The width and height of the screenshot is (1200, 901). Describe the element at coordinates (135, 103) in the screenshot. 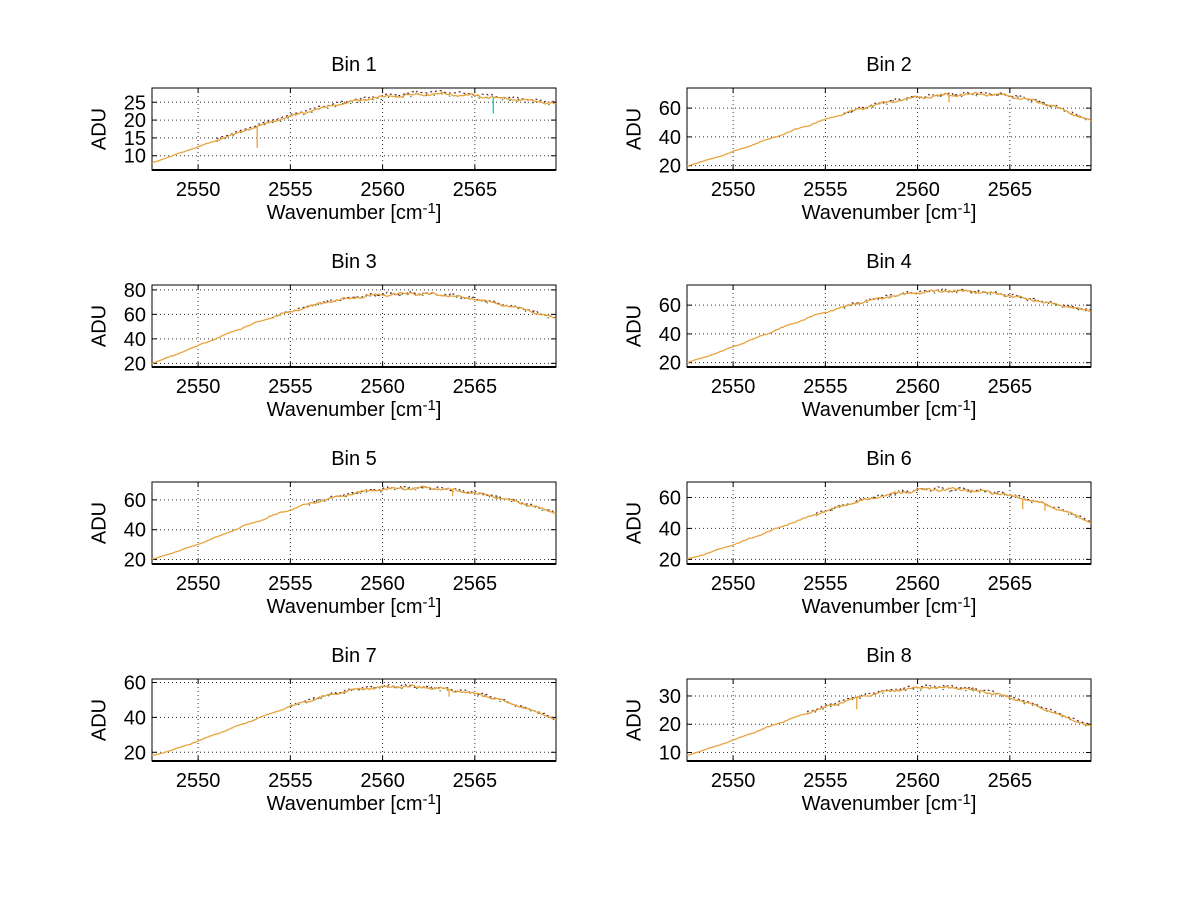

I see `y-tick-label: 25` at that location.